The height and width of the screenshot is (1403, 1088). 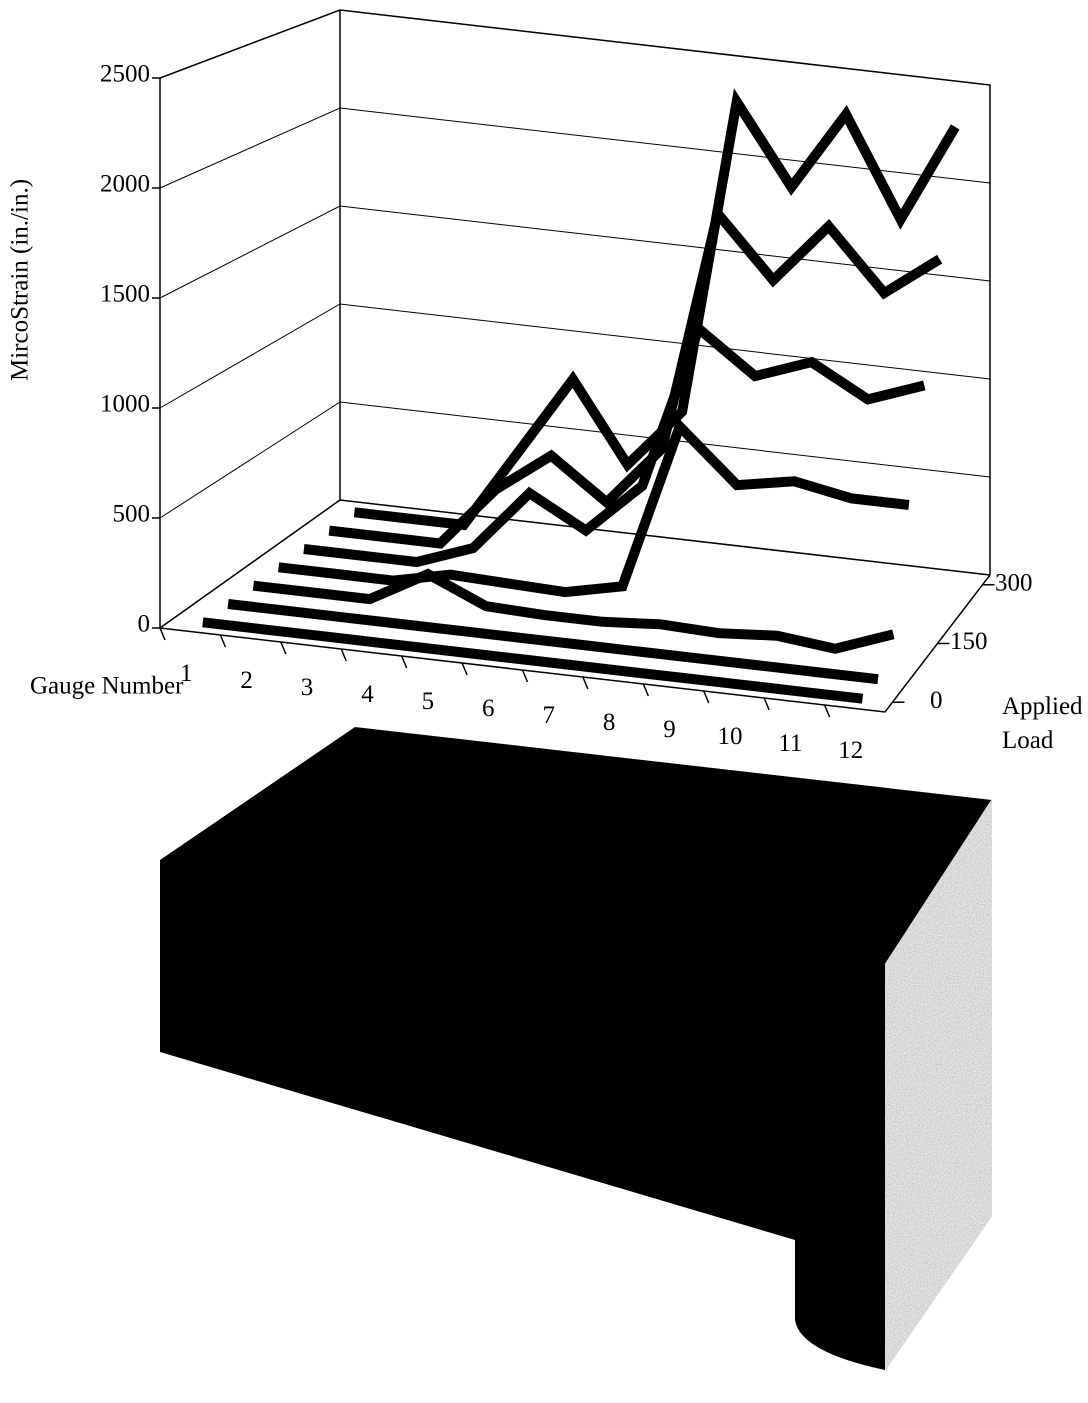 I want to click on x-tick-label: 4, so click(x=367, y=694).